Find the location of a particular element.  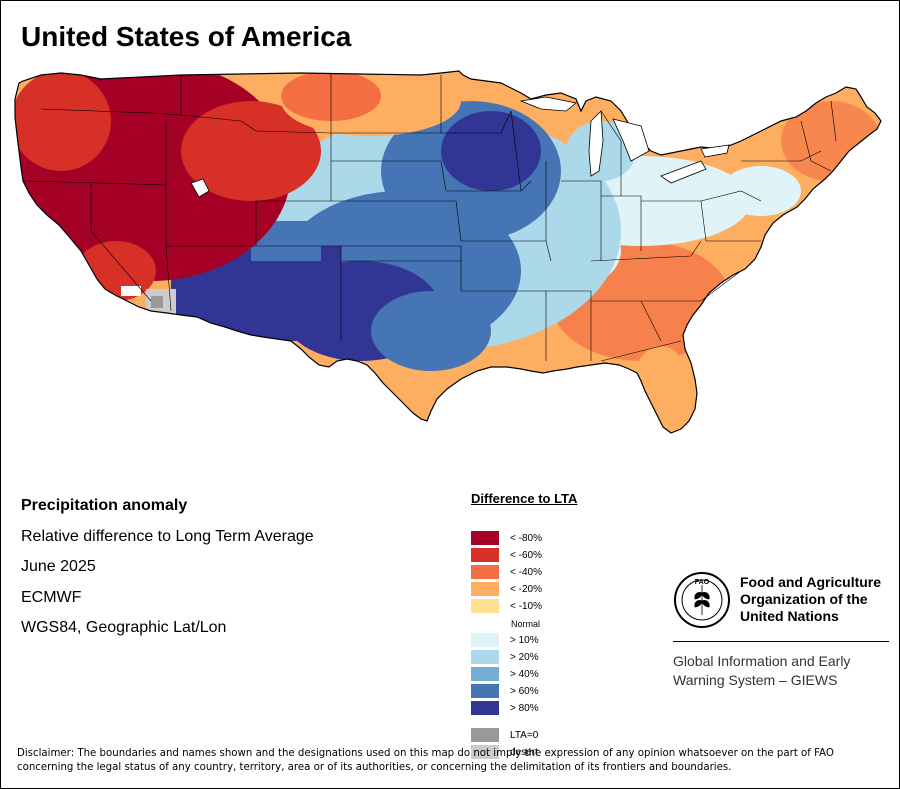

fao-logo-icon: FAO is located at coordinates (702, 600).